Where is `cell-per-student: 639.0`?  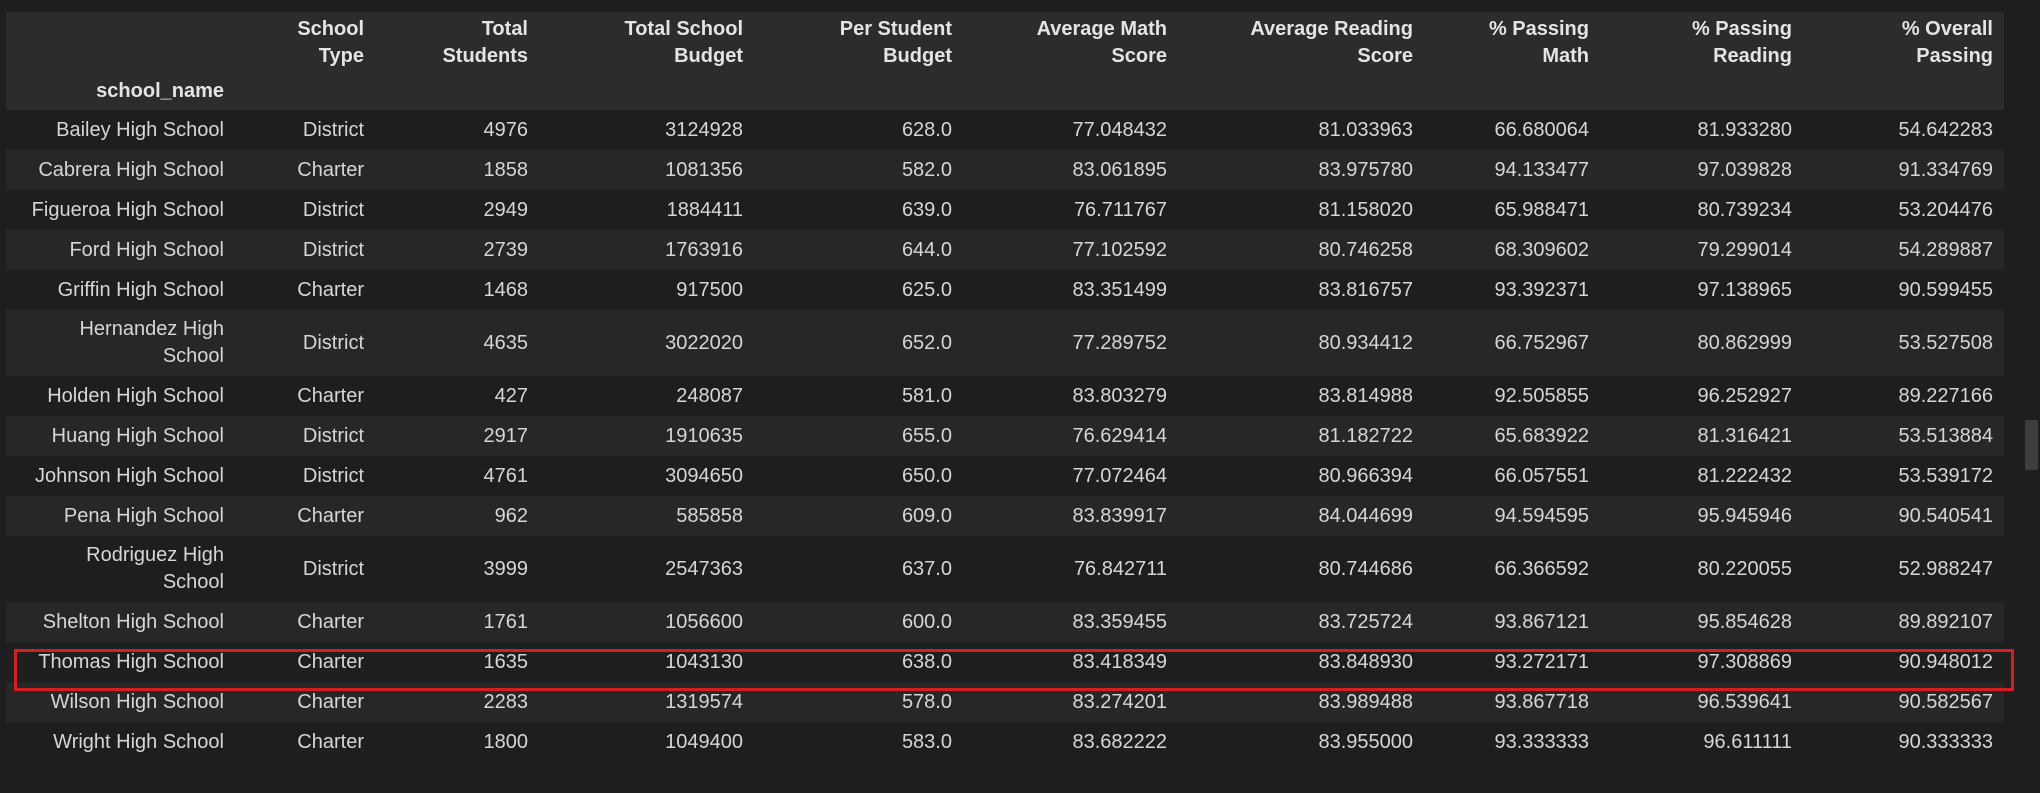 cell-per-student: 639.0 is located at coordinates (926, 209).